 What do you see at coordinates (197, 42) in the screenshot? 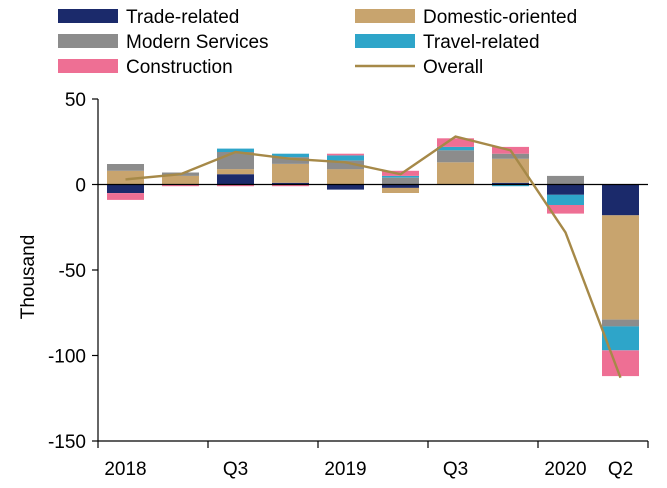
I see `legend-label: Modern Services` at bounding box center [197, 42].